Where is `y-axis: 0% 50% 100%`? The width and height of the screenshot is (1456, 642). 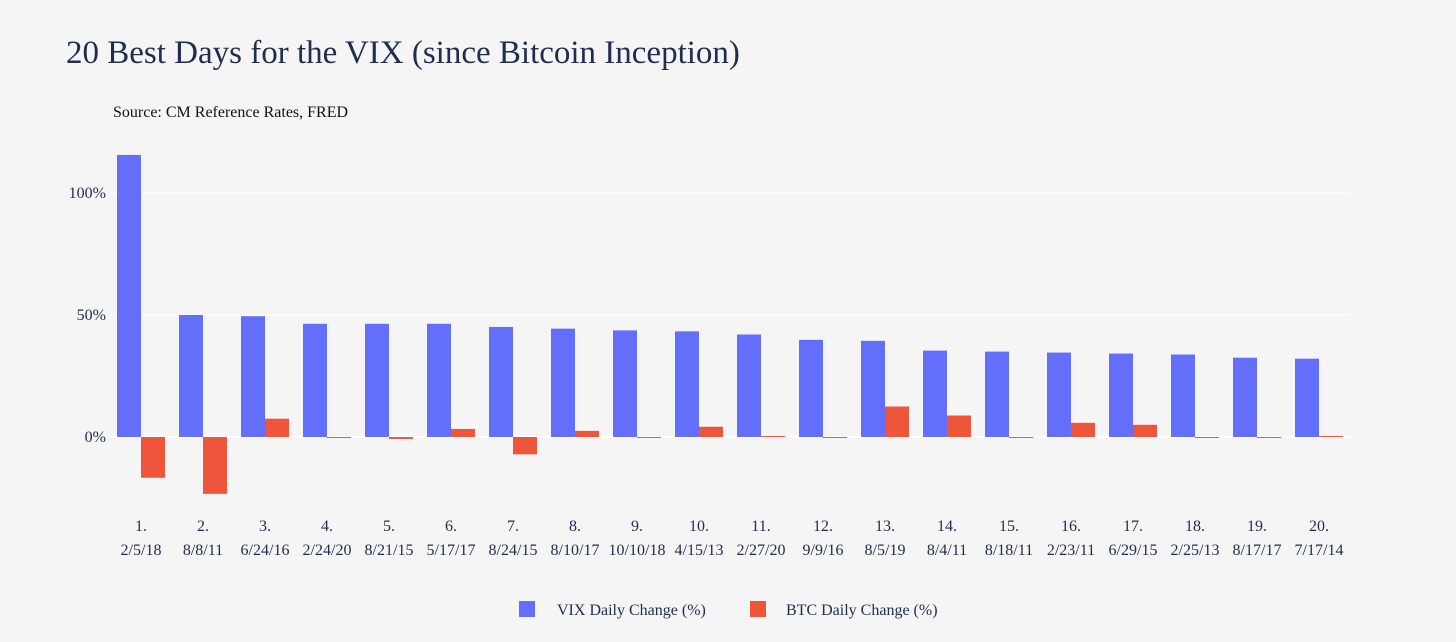
y-axis: 0% 50% 100% is located at coordinates (87, 315).